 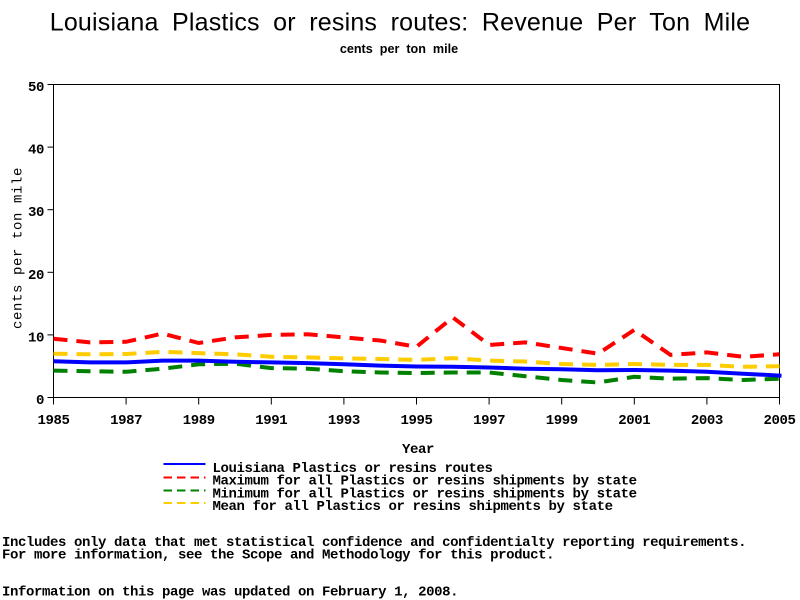 What do you see at coordinates (418, 450) in the screenshot?
I see `svg-text: Year` at bounding box center [418, 450].